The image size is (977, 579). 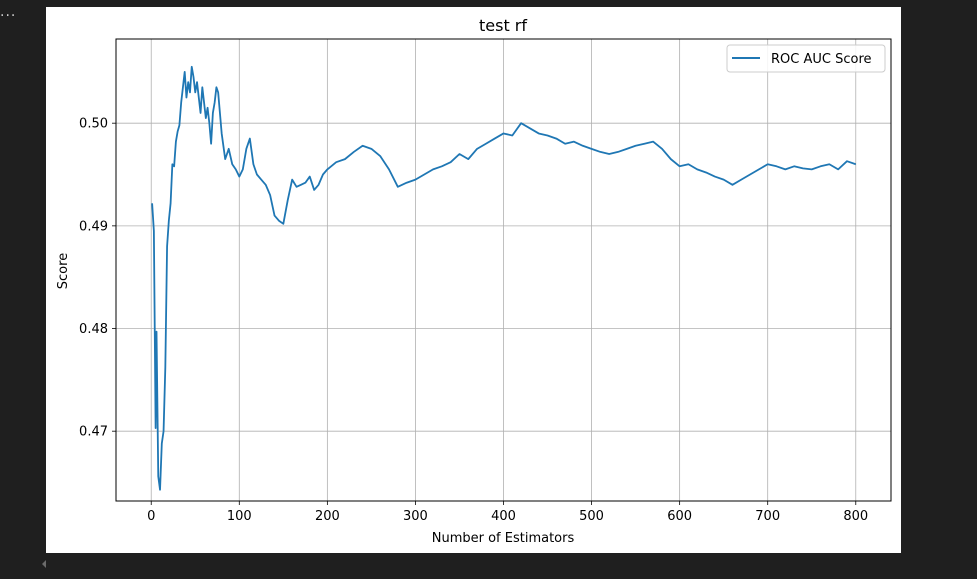 I want to click on x-tick-label: 0, so click(x=151, y=516).